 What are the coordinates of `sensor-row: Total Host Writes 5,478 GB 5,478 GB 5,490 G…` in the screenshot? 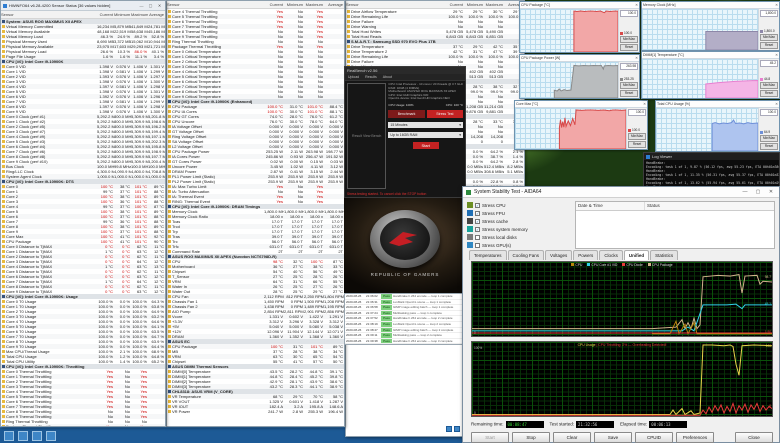 It's located at (435, 31).